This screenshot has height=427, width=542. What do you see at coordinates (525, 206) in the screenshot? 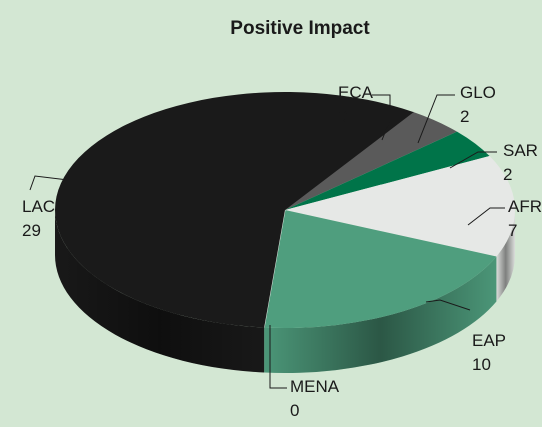
I see `slice-label: AFR` at bounding box center [525, 206].